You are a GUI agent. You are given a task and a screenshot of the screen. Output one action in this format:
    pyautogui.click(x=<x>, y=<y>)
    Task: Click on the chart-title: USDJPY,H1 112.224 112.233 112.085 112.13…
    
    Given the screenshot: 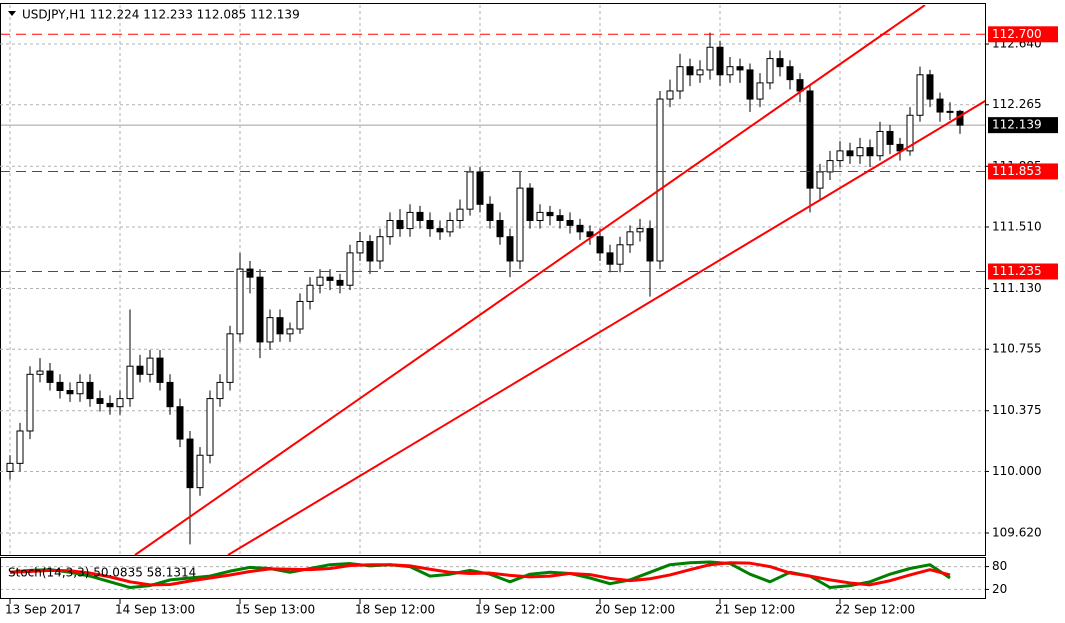 What is the action you would take?
    pyautogui.click(x=161, y=15)
    